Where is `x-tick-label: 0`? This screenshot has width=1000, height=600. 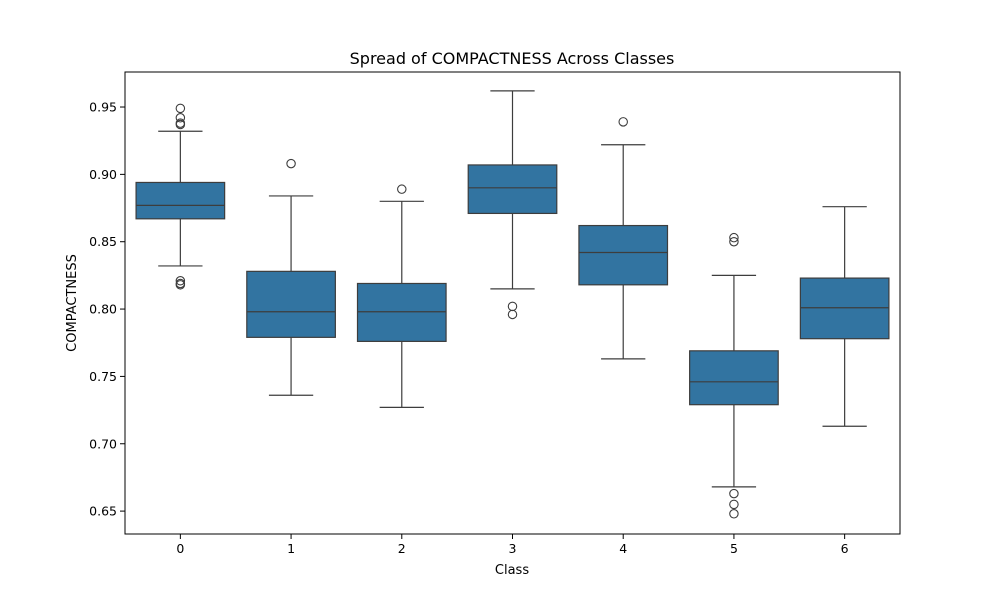
x-tick-label: 0 is located at coordinates (180, 548).